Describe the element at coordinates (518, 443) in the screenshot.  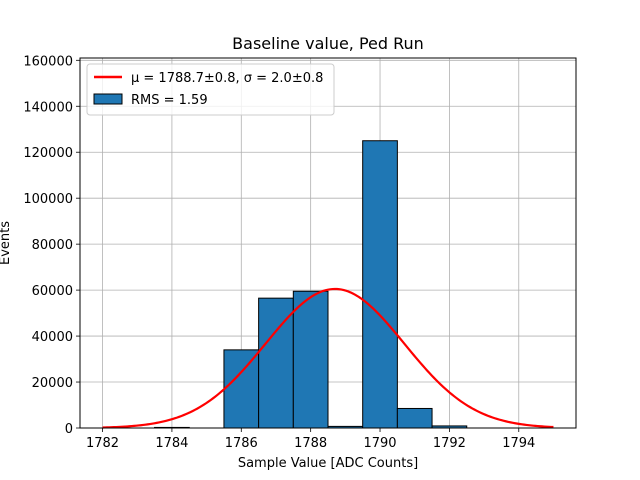
I see `x-tick-label: 1794` at that location.